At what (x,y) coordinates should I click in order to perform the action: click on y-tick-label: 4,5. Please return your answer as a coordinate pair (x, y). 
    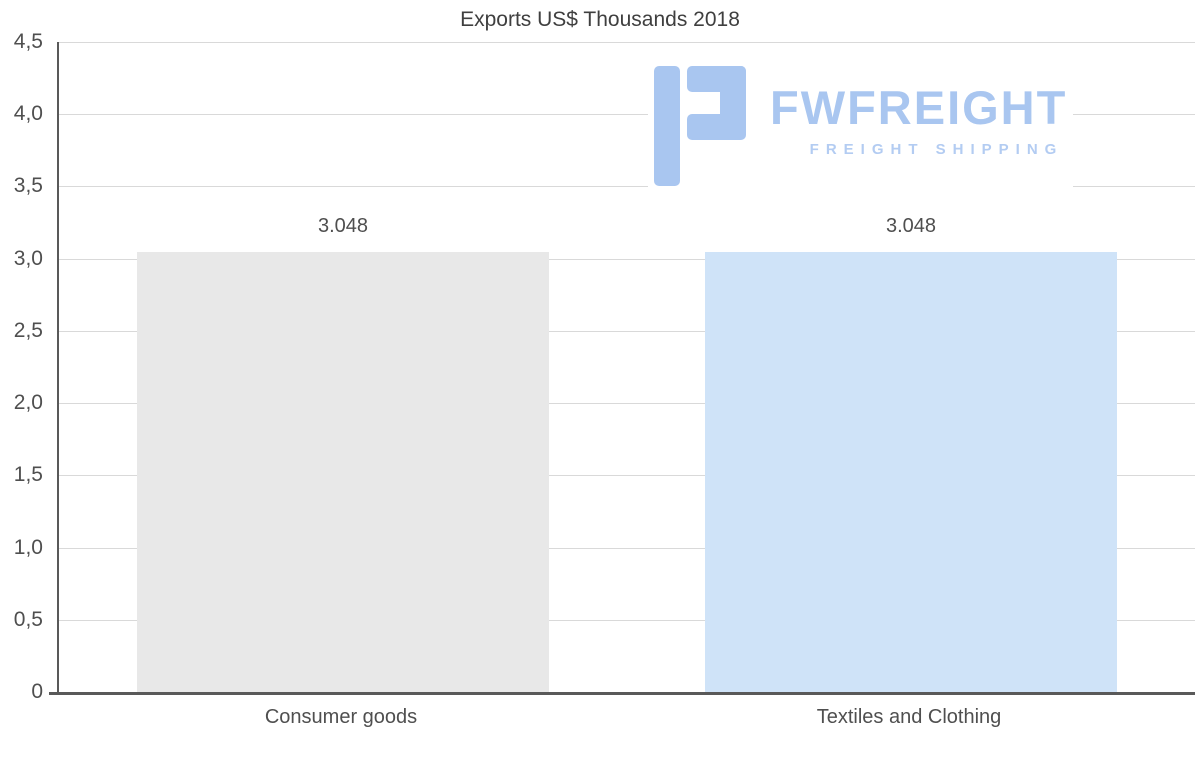
    Looking at the image, I should click on (28, 41).